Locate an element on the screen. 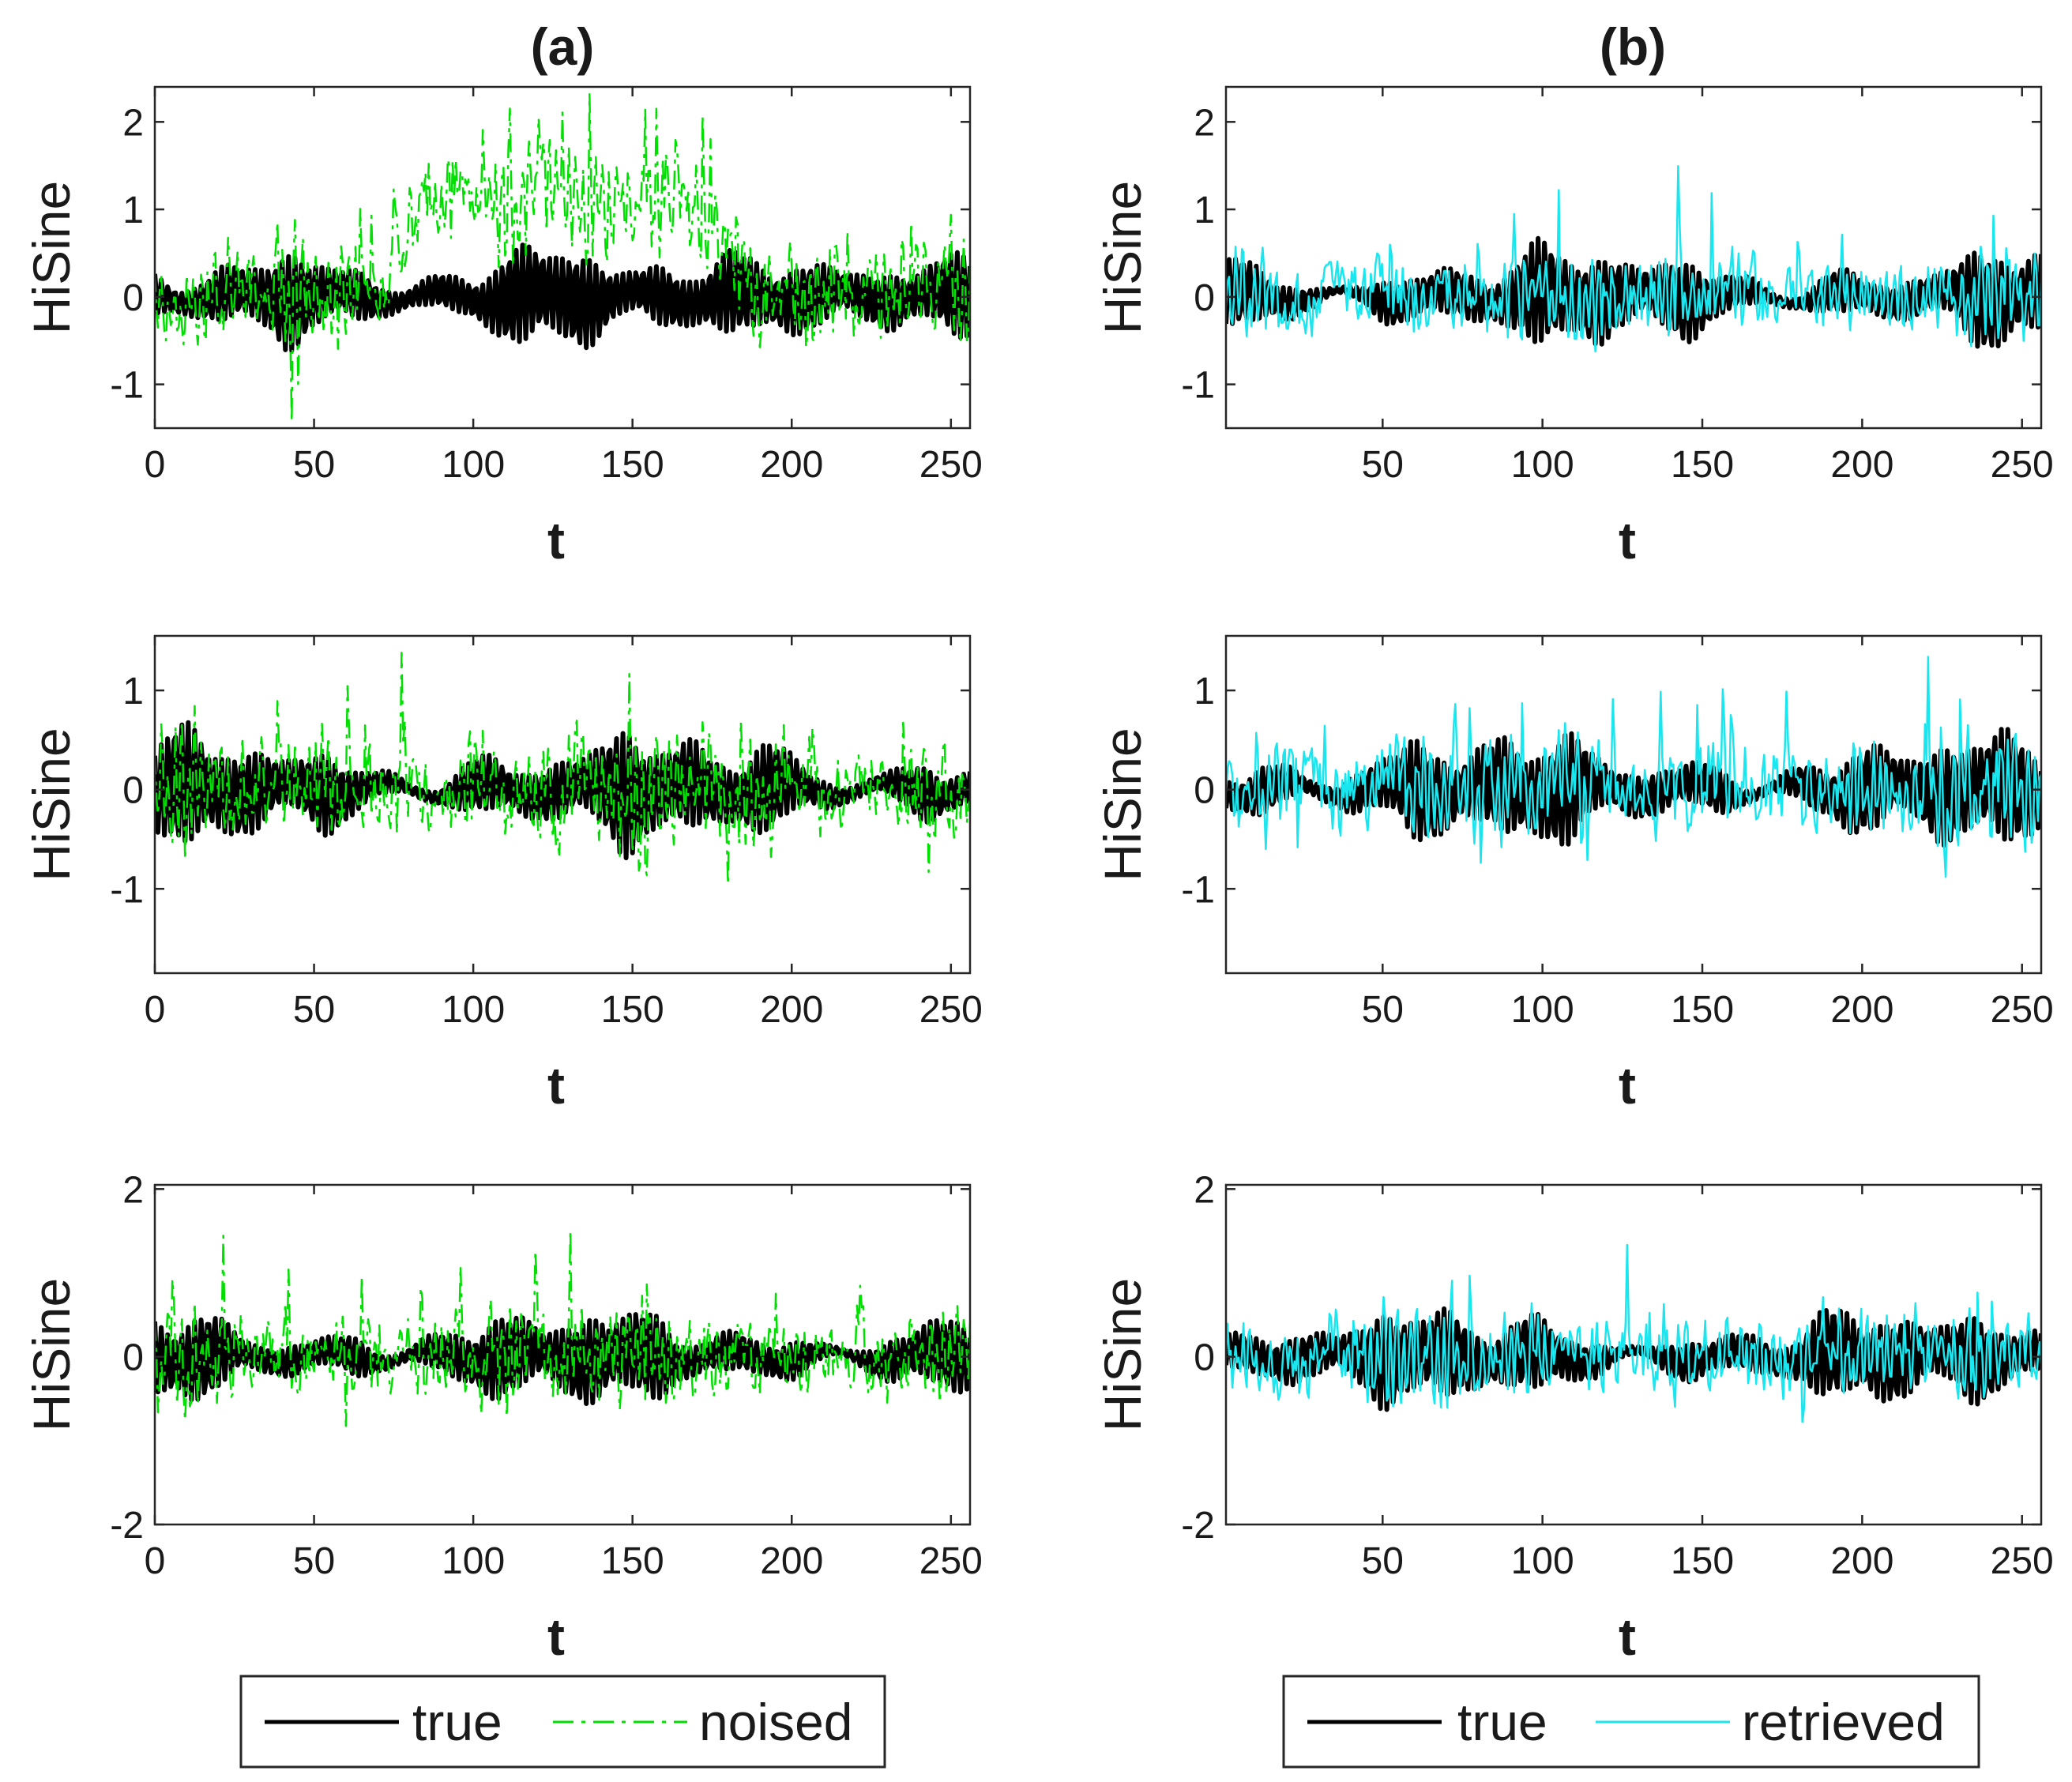 The image size is (2072, 1782). panel-row1-a-xtick-label-50: 50 is located at coordinates (314, 465).